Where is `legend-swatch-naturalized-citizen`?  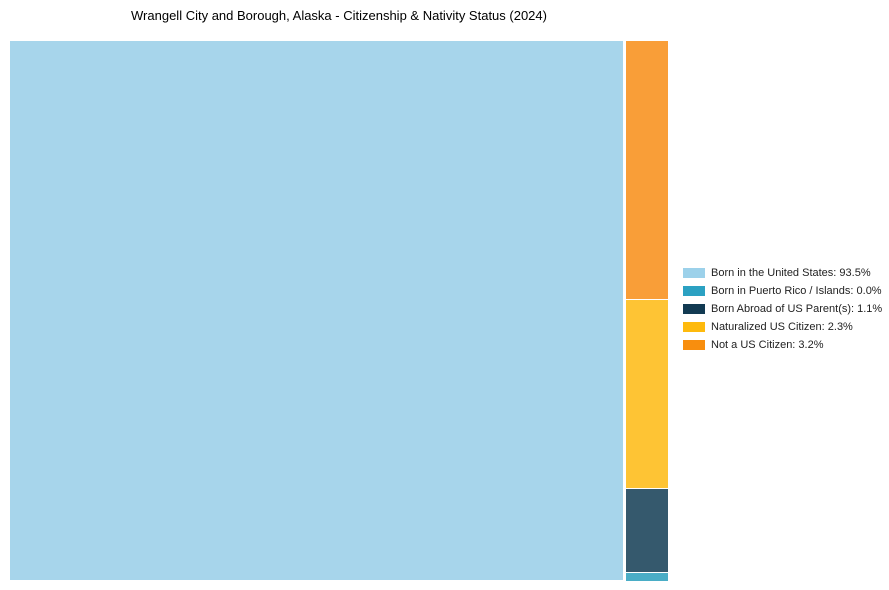
legend-swatch-naturalized-citizen is located at coordinates (694, 327).